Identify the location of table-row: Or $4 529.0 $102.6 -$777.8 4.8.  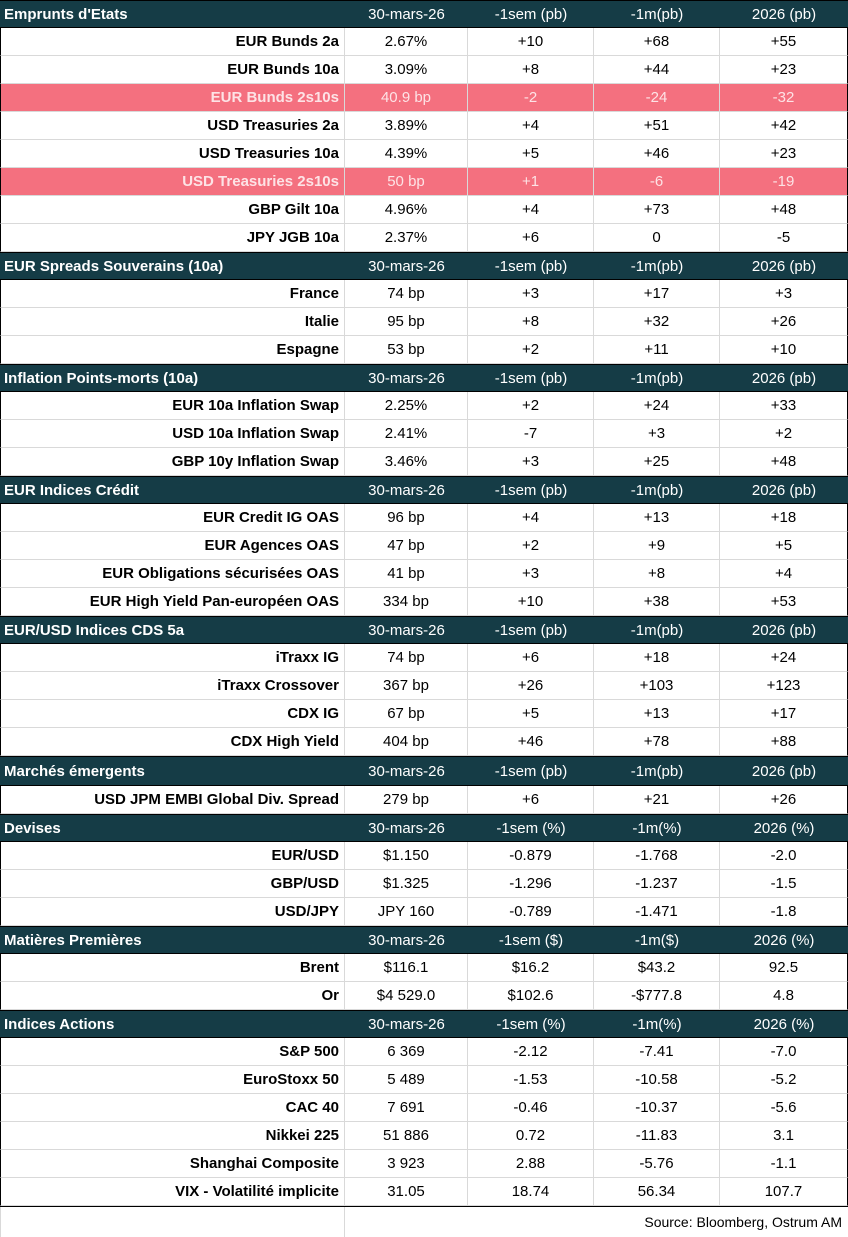
(424, 996).